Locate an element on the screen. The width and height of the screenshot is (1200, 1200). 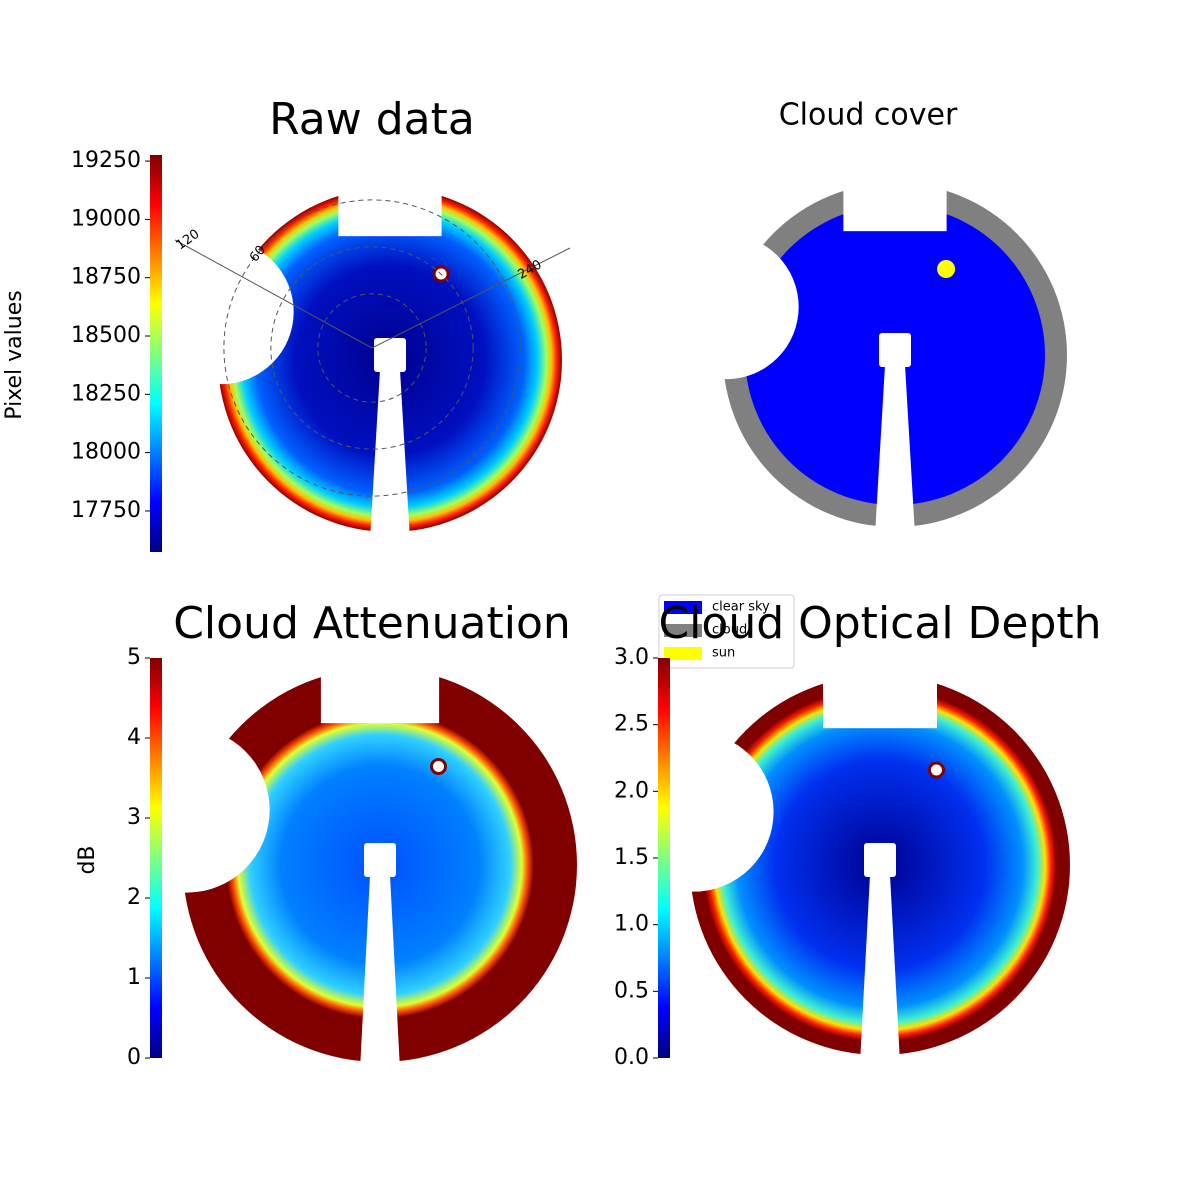
colorbar-tick-label: 18250 is located at coordinates (106, 393).